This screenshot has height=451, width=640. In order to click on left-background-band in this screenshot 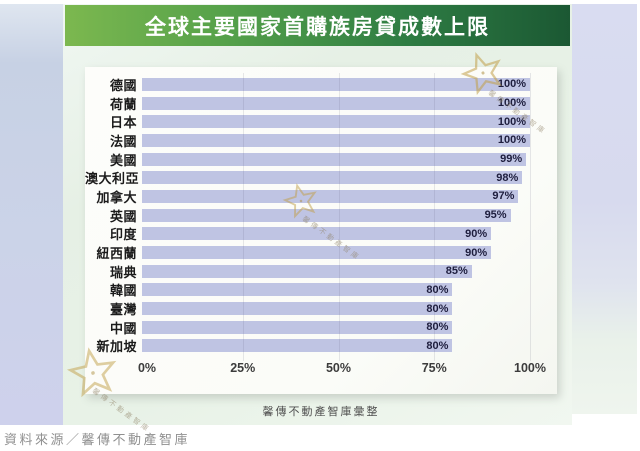, I will do `click(31, 214)`.